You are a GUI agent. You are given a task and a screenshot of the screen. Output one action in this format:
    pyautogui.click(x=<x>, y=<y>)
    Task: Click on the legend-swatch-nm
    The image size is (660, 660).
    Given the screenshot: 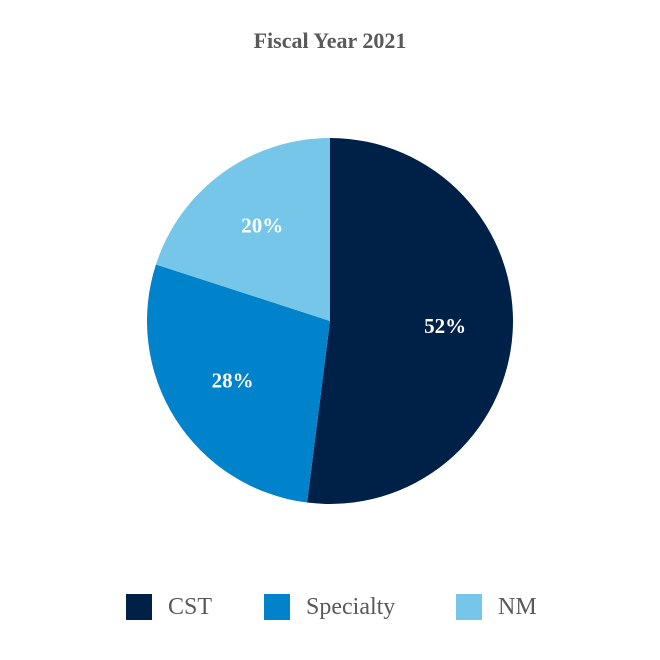 What is the action you would take?
    pyautogui.click(x=469, y=607)
    